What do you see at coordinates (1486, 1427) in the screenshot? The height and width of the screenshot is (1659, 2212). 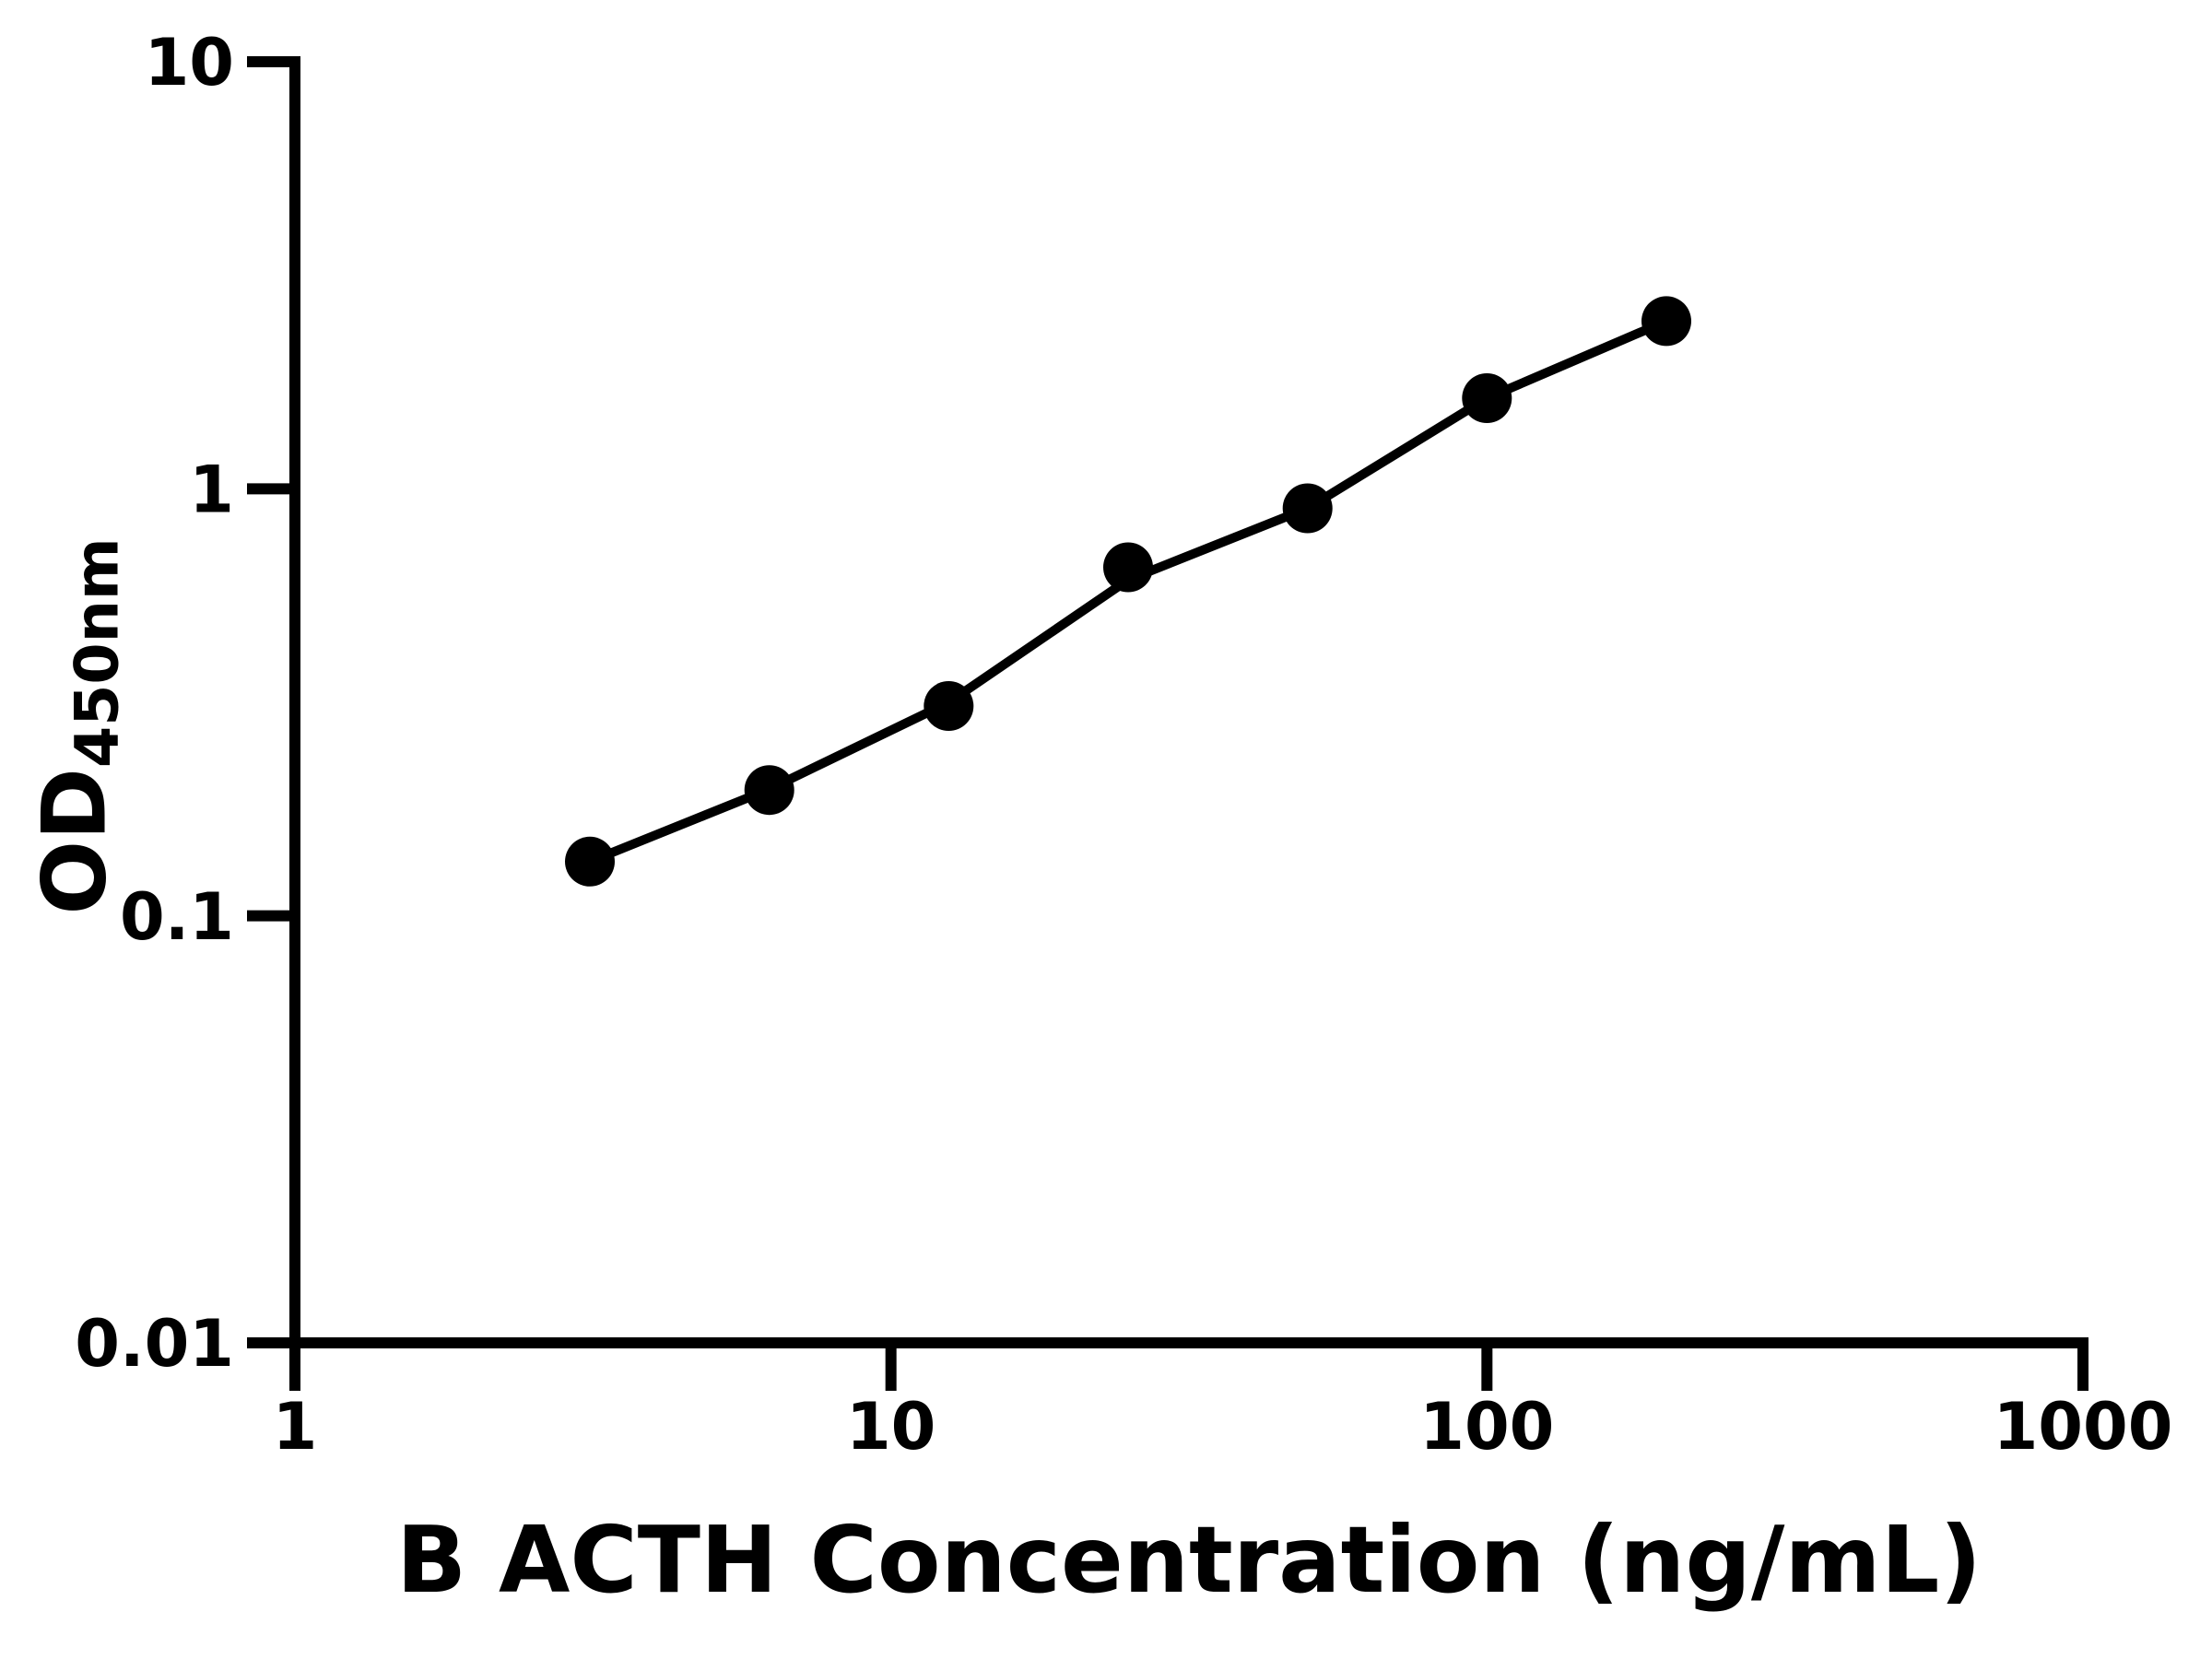 I see `x-axis-tick-label: 100` at bounding box center [1486, 1427].